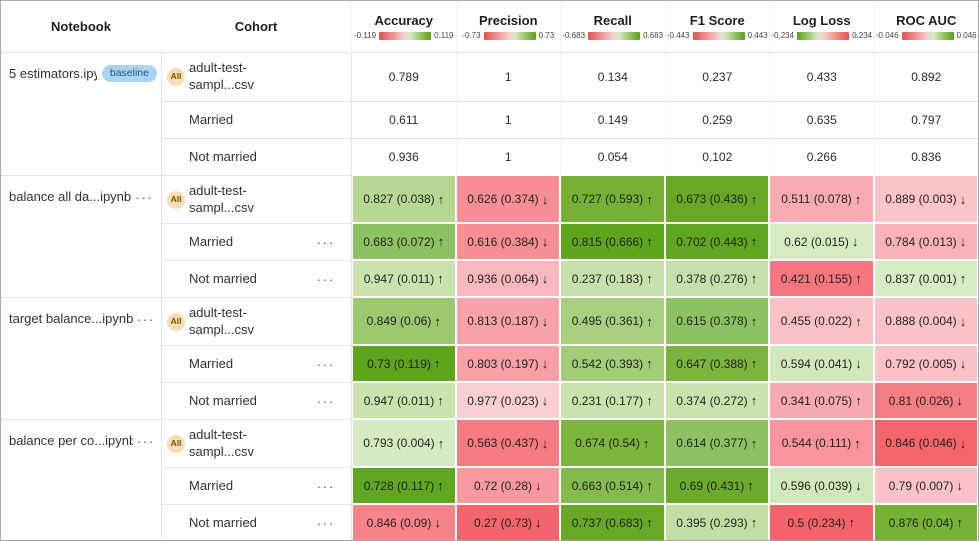  What do you see at coordinates (546, 35) in the screenshot?
I see `scale-max-label: 0.73` at bounding box center [546, 35].